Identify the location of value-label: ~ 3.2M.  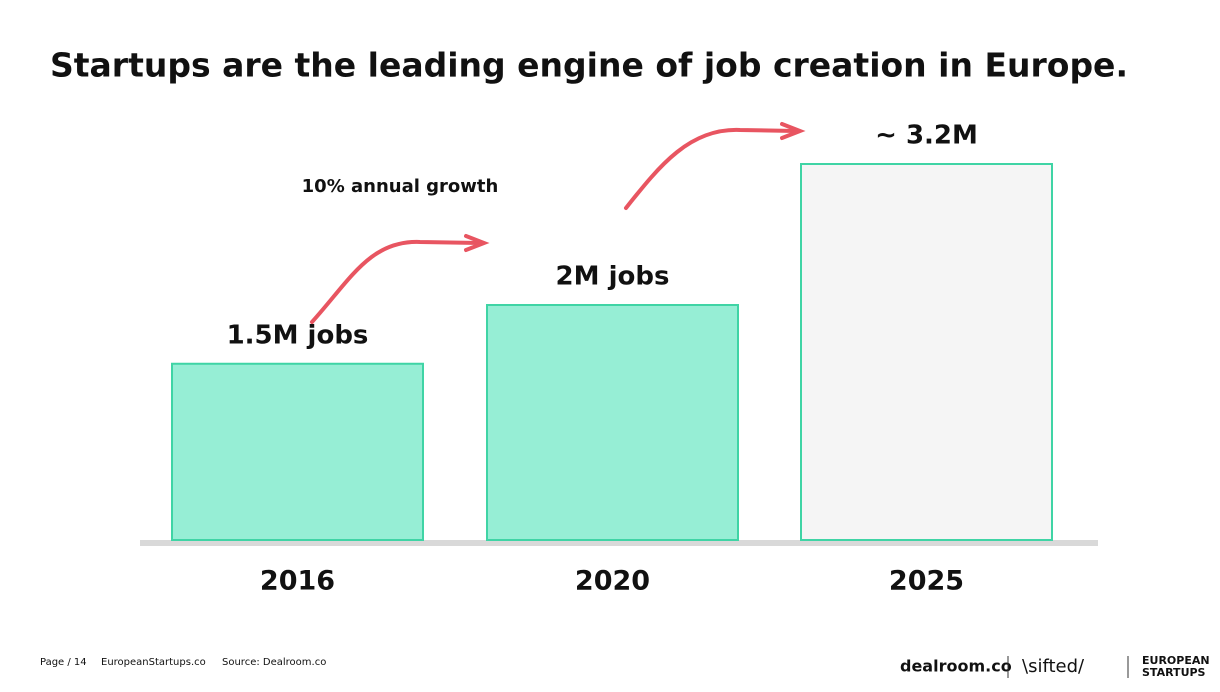
(926, 136).